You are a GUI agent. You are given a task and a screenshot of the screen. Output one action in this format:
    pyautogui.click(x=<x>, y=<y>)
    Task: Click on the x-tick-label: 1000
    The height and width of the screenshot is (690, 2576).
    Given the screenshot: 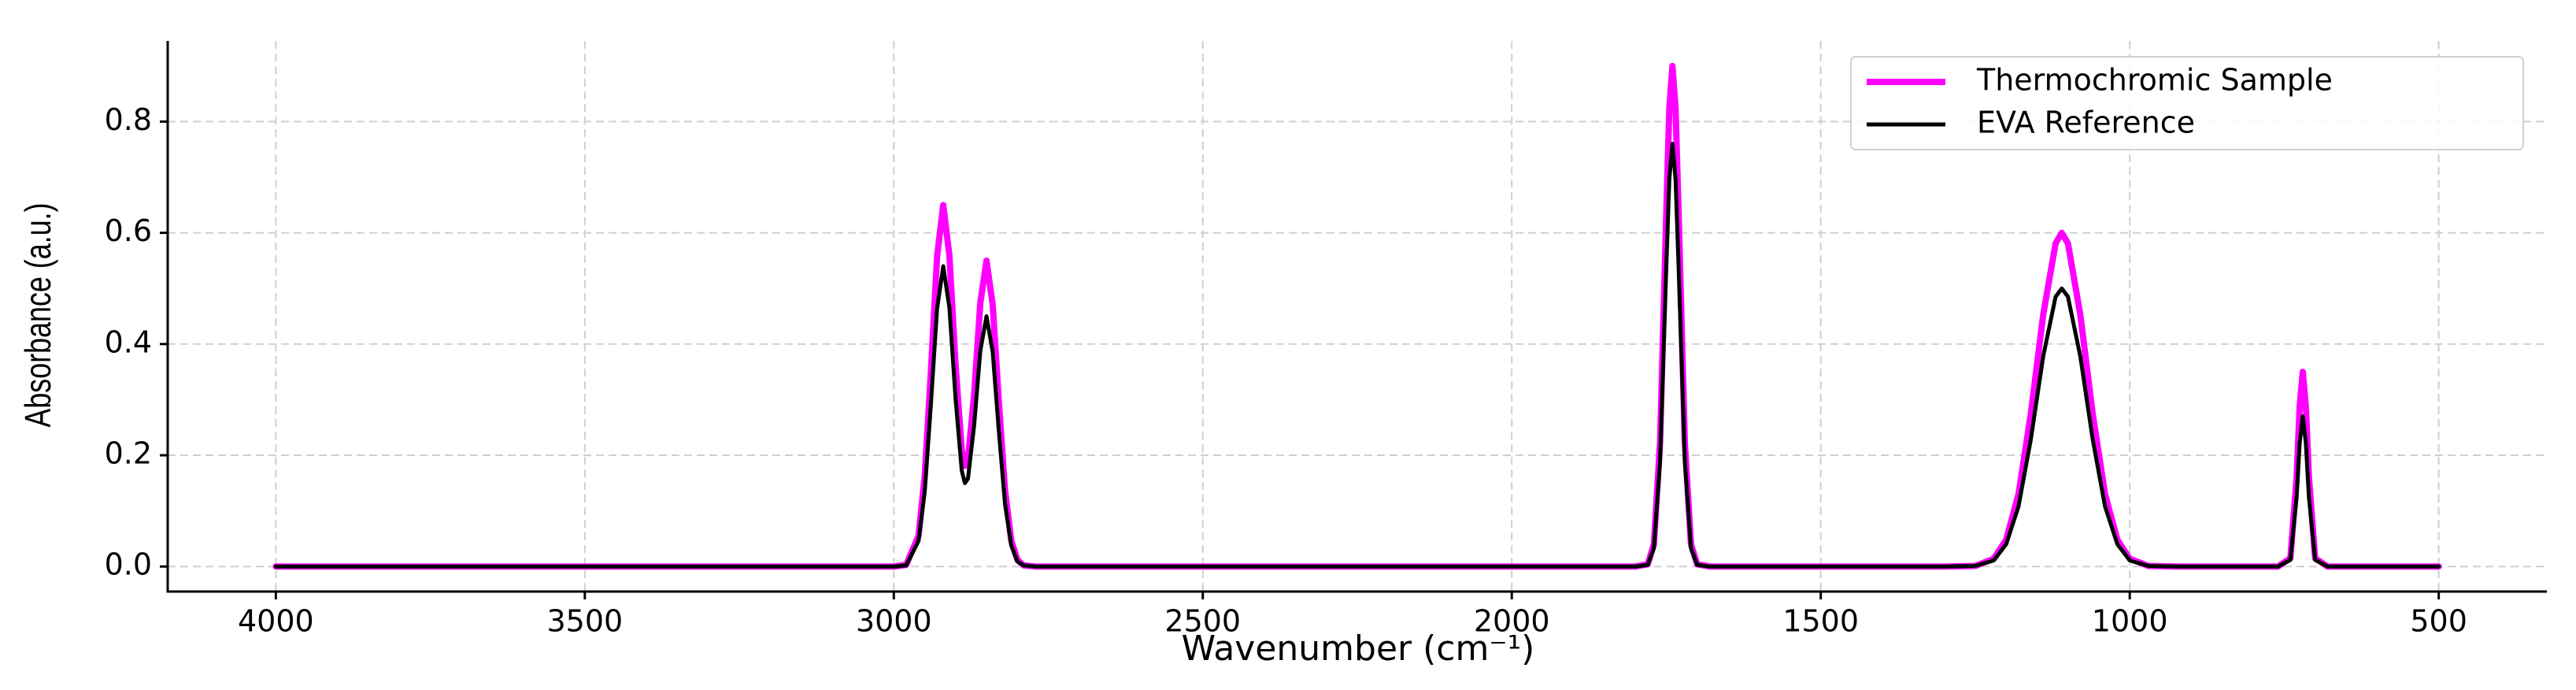 What is the action you would take?
    pyautogui.click(x=2130, y=621)
    